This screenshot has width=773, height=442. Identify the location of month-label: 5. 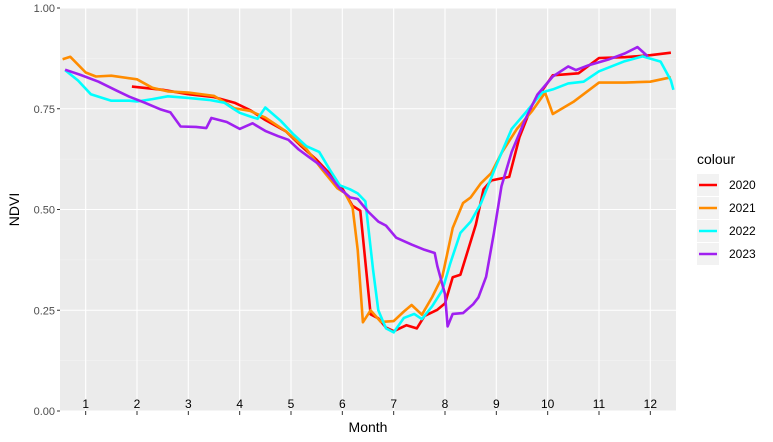
(291, 404).